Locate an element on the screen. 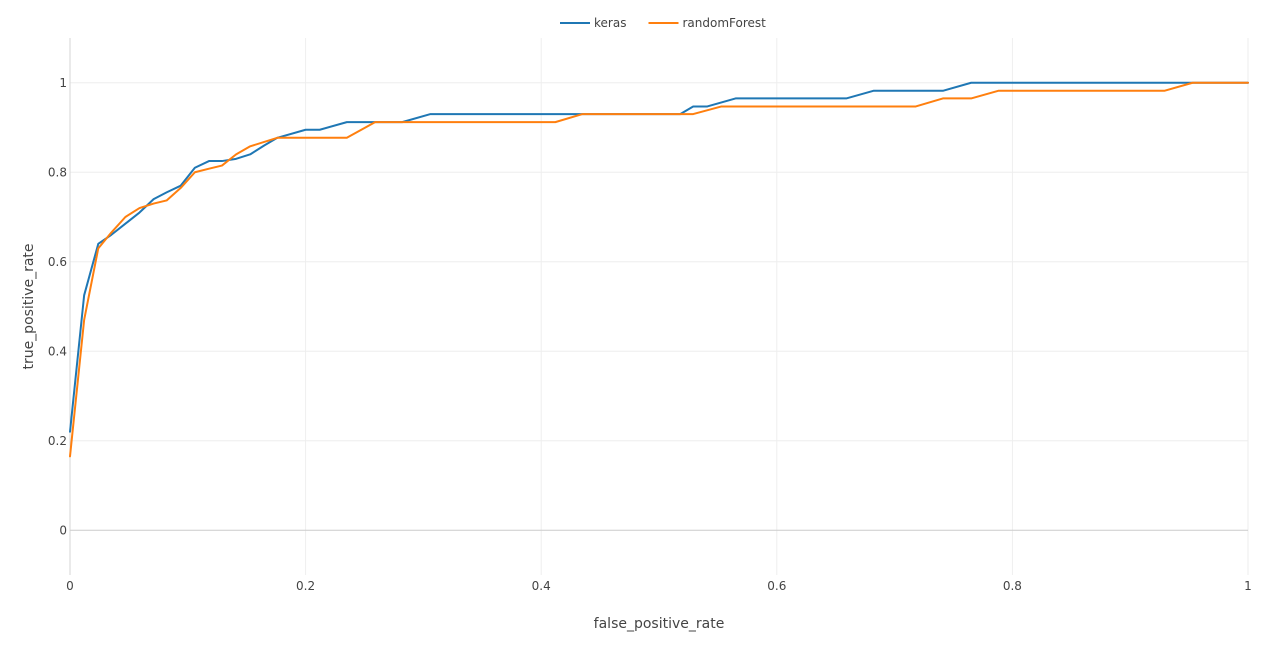 The image size is (1270, 646). y-axis-title: true_positive_rate is located at coordinates (29, 306).